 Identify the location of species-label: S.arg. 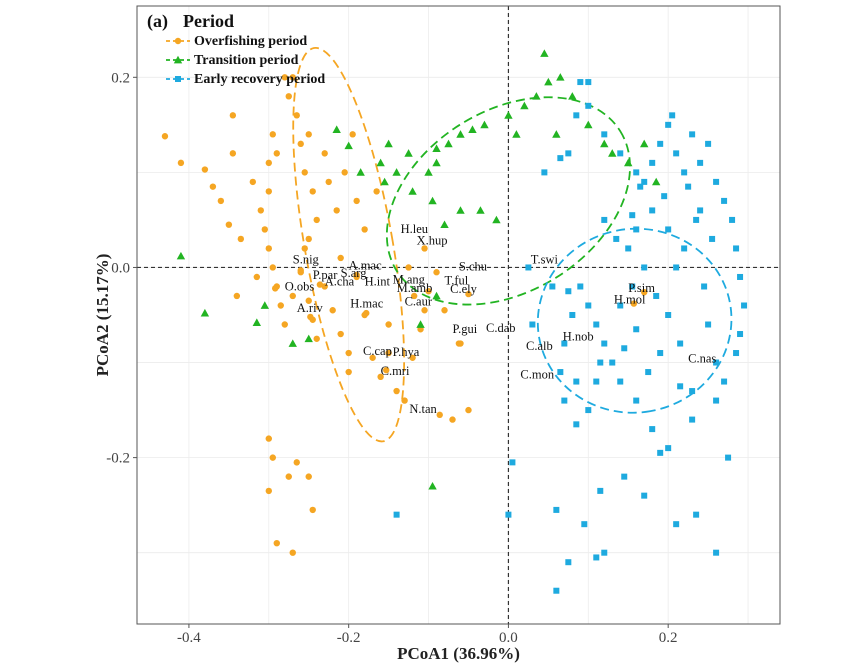
(354, 273).